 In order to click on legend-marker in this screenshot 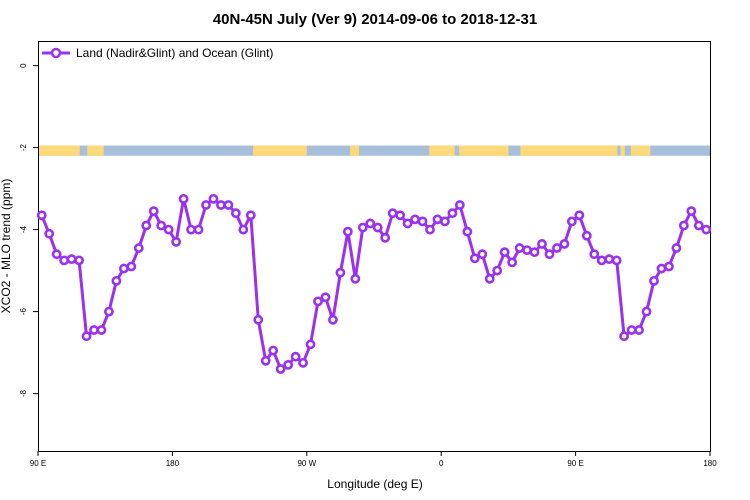, I will do `click(56, 53)`.